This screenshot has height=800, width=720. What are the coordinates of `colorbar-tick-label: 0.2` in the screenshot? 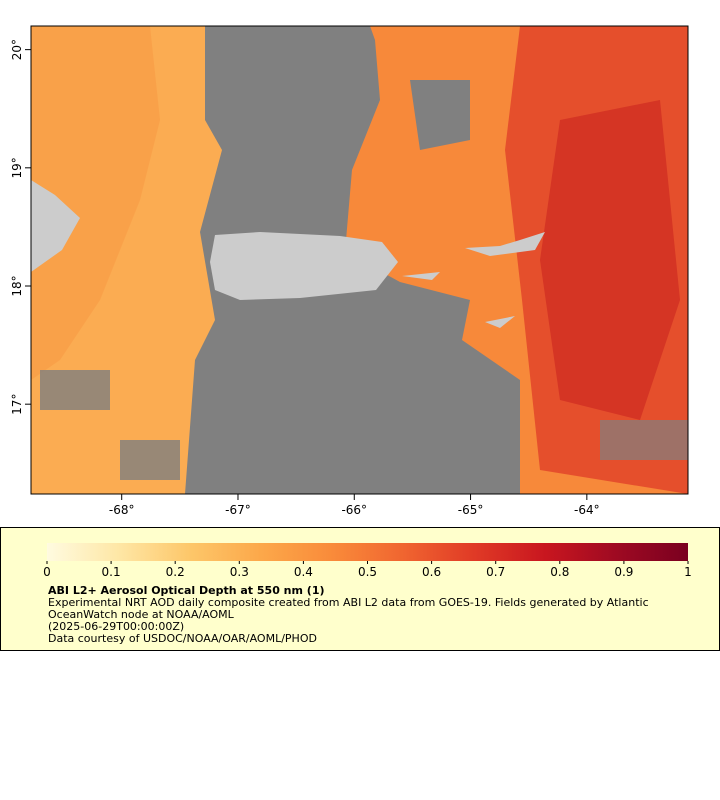 It's located at (175, 572).